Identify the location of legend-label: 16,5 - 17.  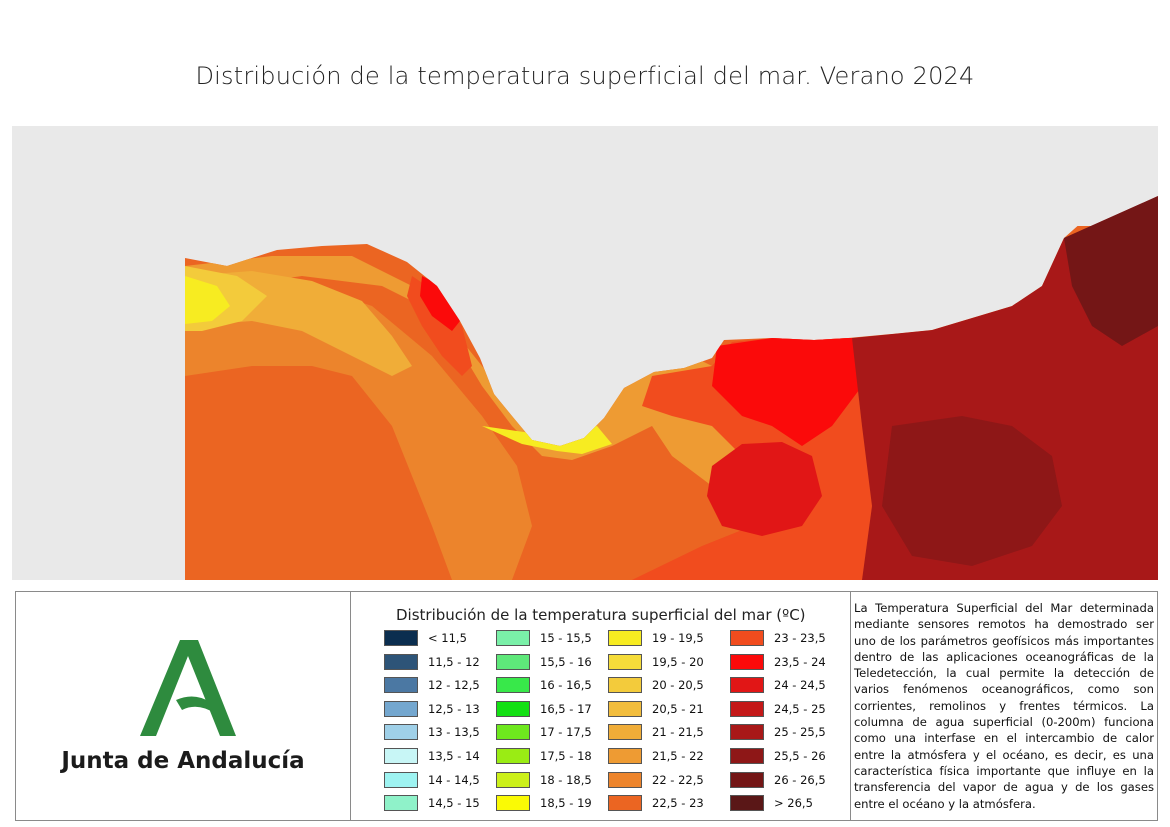
(566, 708).